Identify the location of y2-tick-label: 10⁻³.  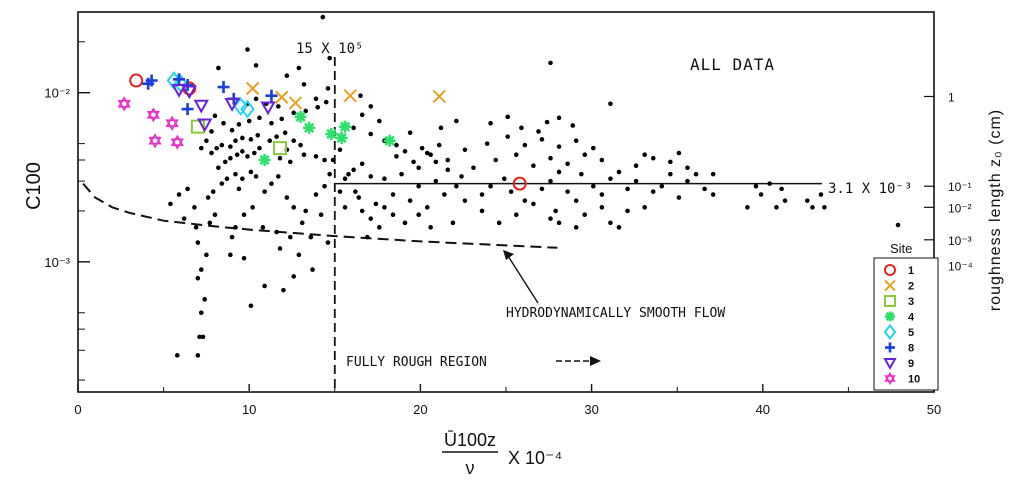
(960, 241).